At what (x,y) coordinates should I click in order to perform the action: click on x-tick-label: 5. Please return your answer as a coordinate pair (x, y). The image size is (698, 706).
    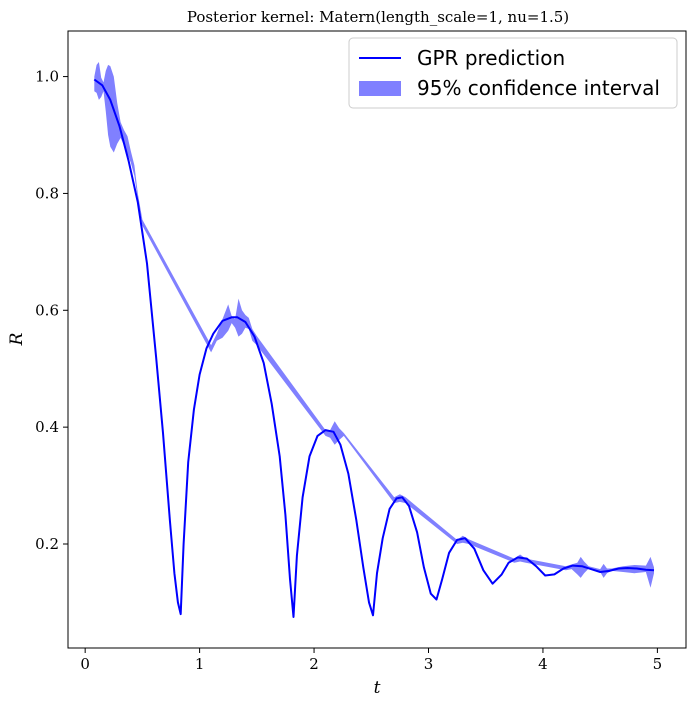
    Looking at the image, I should click on (658, 664).